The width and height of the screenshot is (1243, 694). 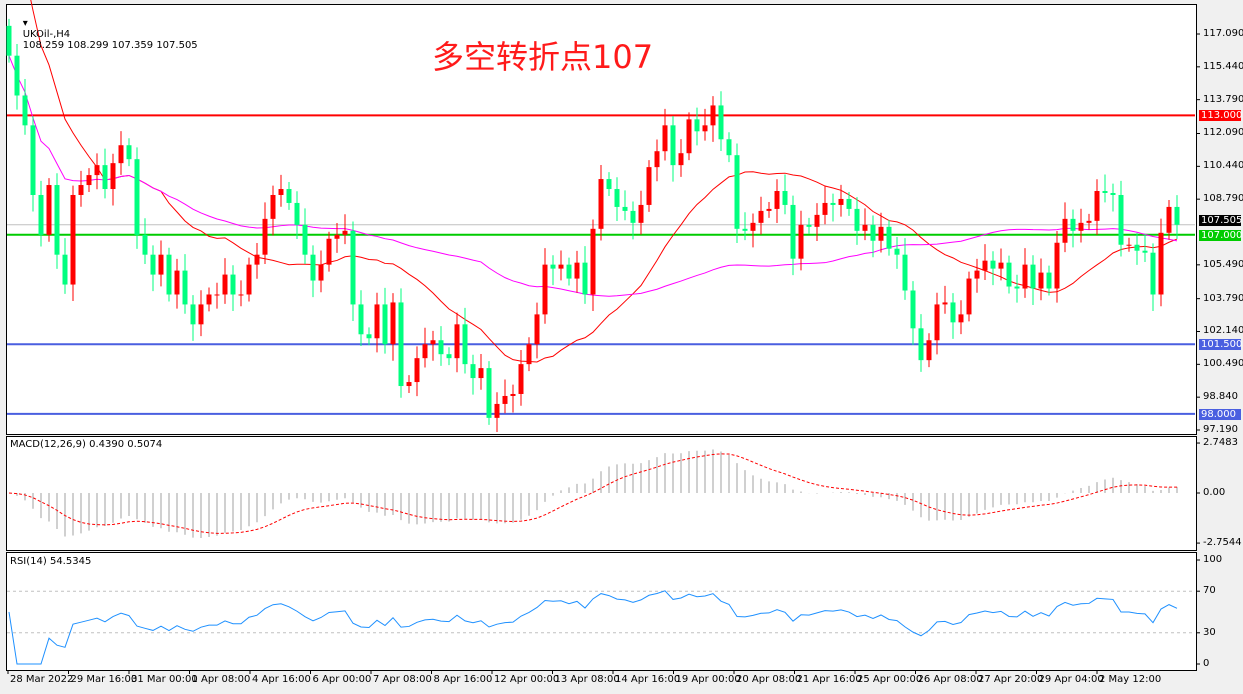 What do you see at coordinates (51, 561) in the screenshot?
I see `rsi-header: RSI(14) 54.5345` at bounding box center [51, 561].